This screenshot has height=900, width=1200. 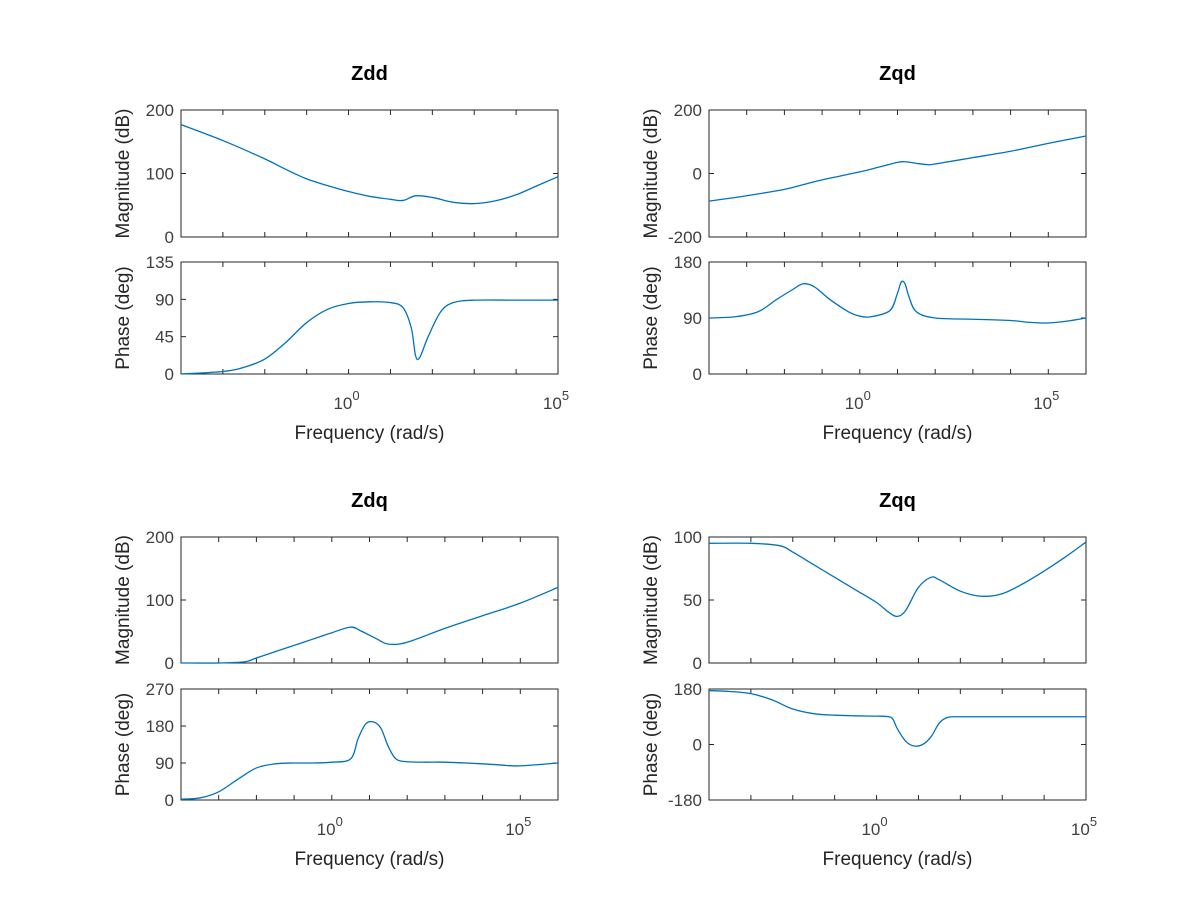 I want to click on zdd-phase-ytick-label: 90, so click(x=164, y=299).